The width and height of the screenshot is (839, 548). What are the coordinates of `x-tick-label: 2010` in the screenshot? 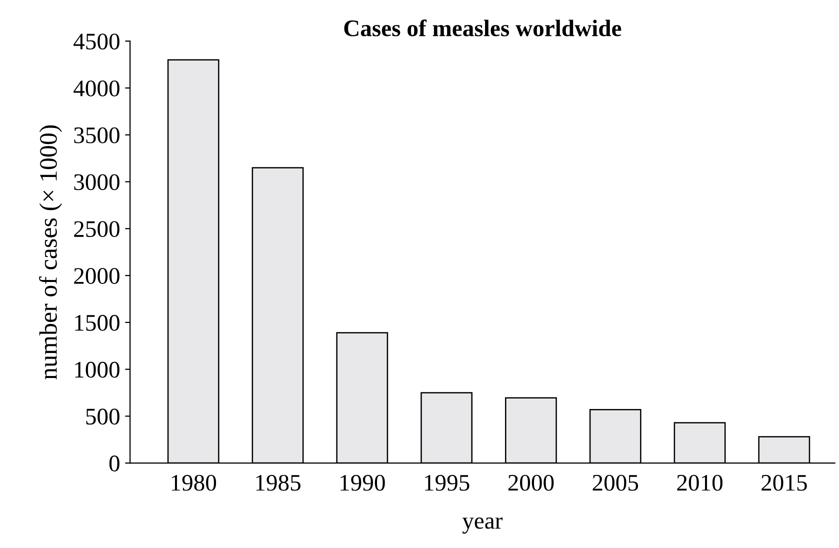 It's located at (699, 482).